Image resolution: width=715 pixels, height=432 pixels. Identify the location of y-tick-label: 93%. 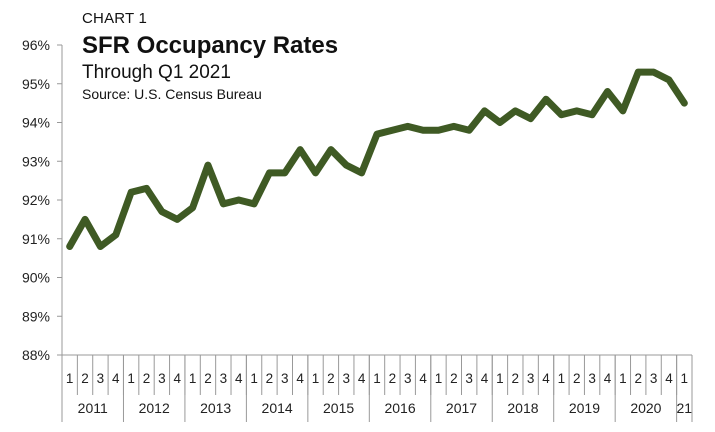
(36, 161).